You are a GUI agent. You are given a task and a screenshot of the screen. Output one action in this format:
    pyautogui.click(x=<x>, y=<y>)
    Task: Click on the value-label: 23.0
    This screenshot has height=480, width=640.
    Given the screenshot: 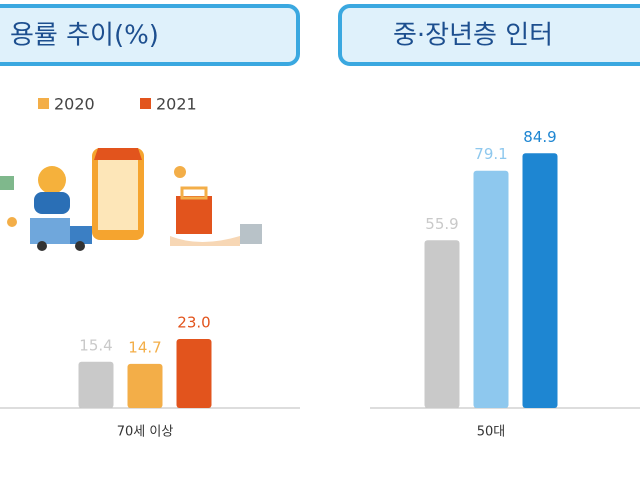 What is the action you would take?
    pyautogui.click(x=193, y=323)
    